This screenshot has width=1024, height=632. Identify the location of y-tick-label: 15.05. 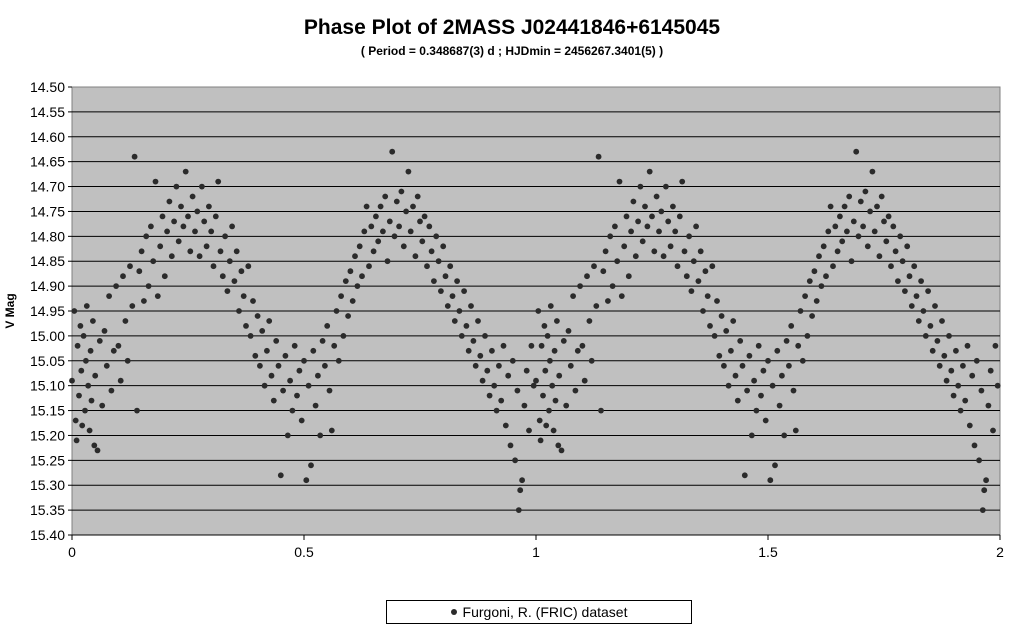
(47, 361).